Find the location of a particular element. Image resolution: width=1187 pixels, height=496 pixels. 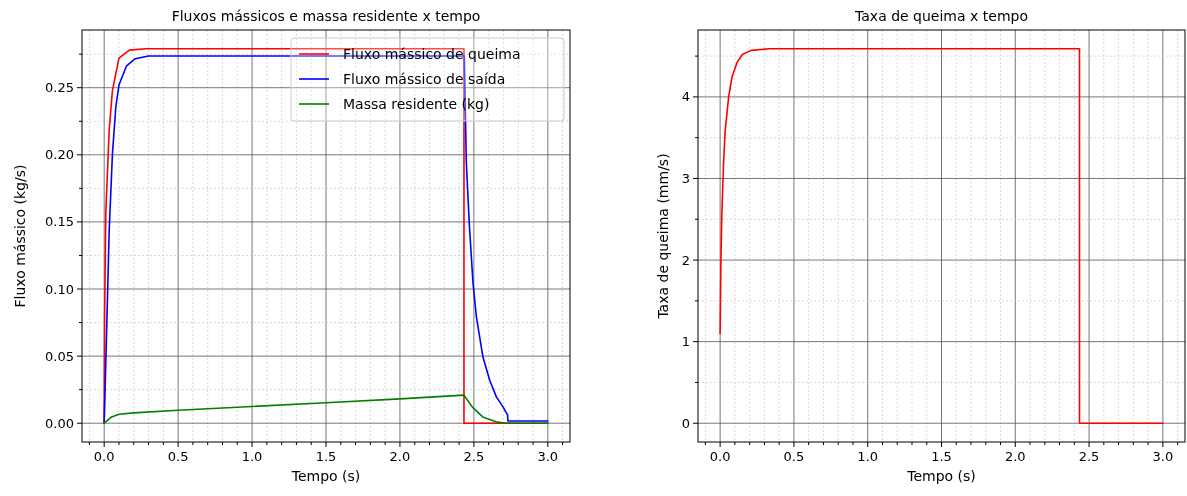

chart-title: Taxa de queima x tempo is located at coordinates (941, 16).